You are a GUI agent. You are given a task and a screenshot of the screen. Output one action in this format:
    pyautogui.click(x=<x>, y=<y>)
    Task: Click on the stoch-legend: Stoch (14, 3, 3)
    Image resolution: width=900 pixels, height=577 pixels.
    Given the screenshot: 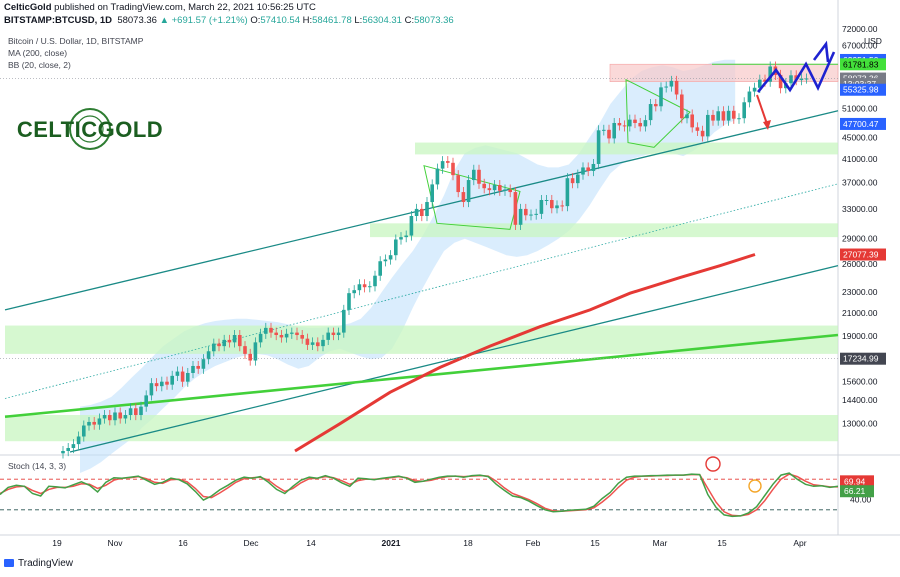 What is the action you would take?
    pyautogui.click(x=37, y=466)
    